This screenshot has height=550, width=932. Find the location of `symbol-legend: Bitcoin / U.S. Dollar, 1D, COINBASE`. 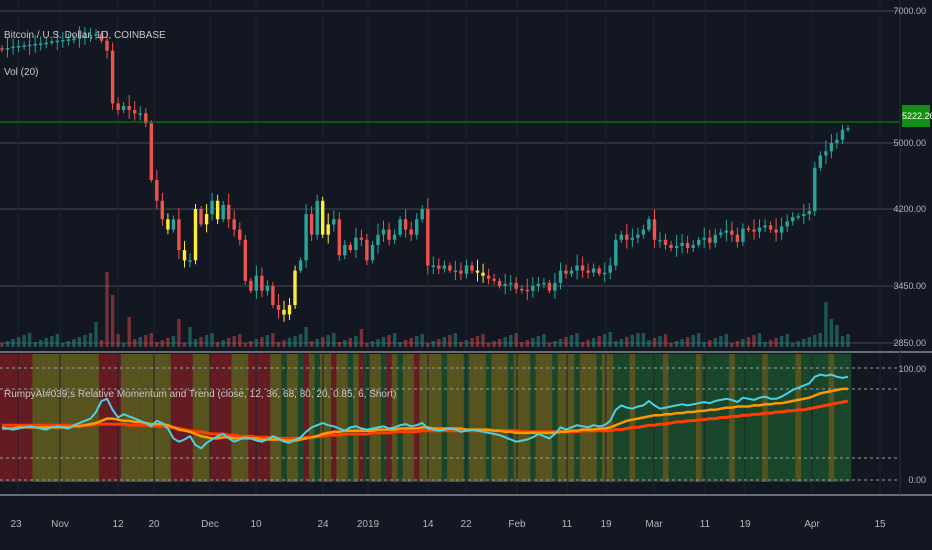

symbol-legend: Bitcoin / U.S. Dollar, 1D, COINBASE is located at coordinates (85, 35).